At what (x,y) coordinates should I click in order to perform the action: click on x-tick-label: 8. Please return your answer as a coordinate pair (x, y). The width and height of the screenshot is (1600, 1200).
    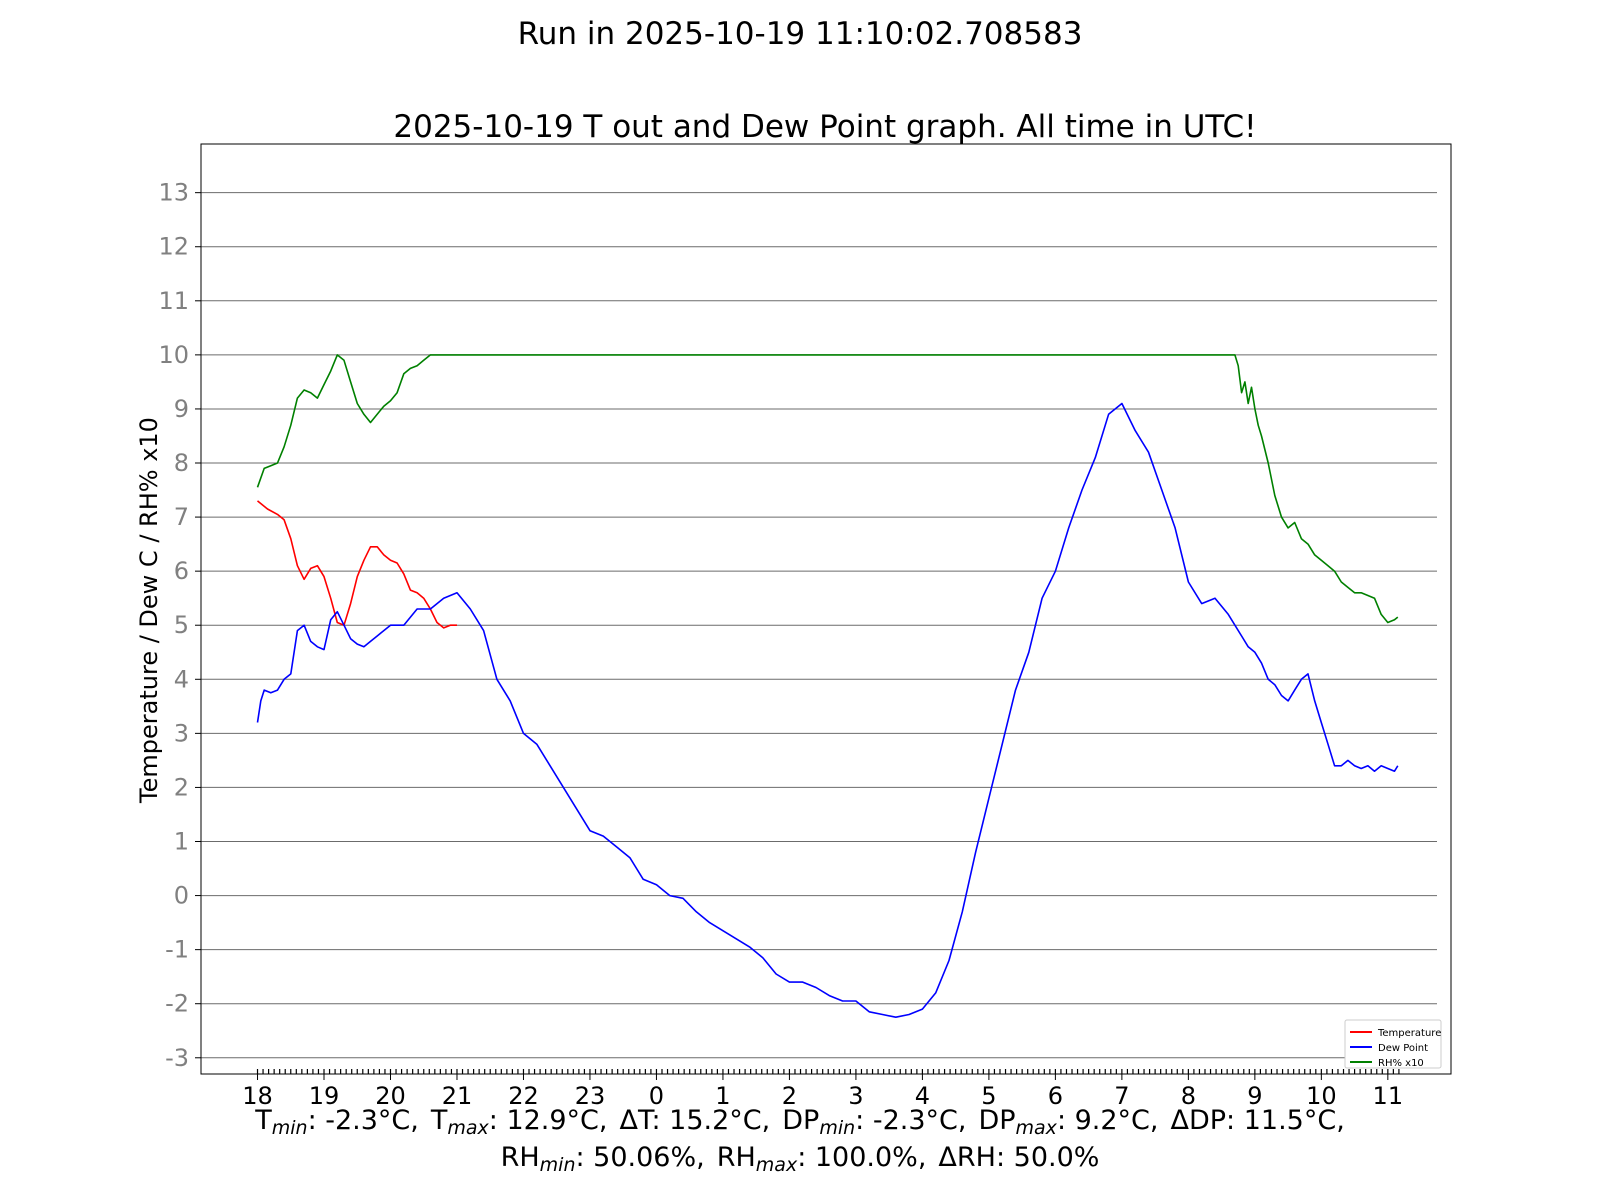
    Looking at the image, I should click on (1188, 1096).